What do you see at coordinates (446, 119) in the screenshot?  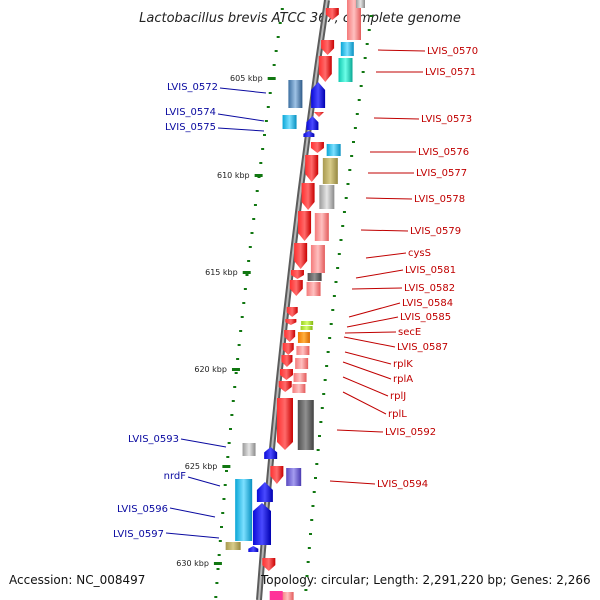 I see `gene-label: LVIS_0573` at bounding box center [446, 119].